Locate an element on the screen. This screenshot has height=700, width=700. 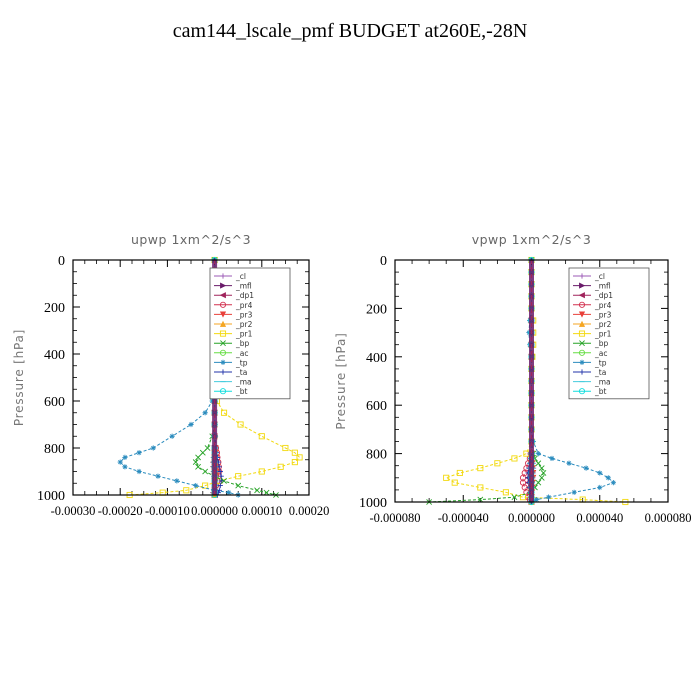
legend-label: _dp1 is located at coordinates (603, 295).